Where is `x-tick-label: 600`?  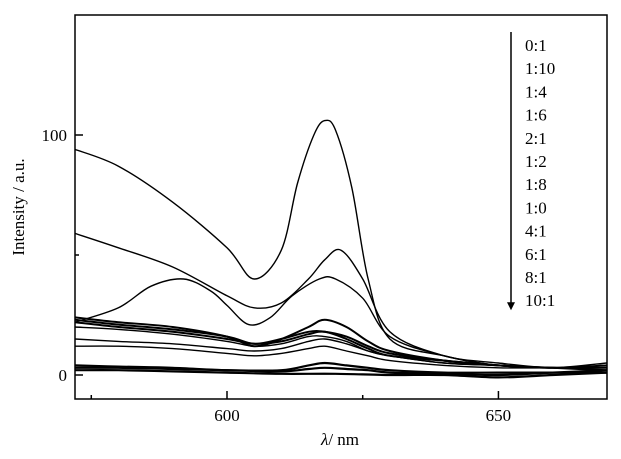 x-tick-label: 600 is located at coordinates (227, 415).